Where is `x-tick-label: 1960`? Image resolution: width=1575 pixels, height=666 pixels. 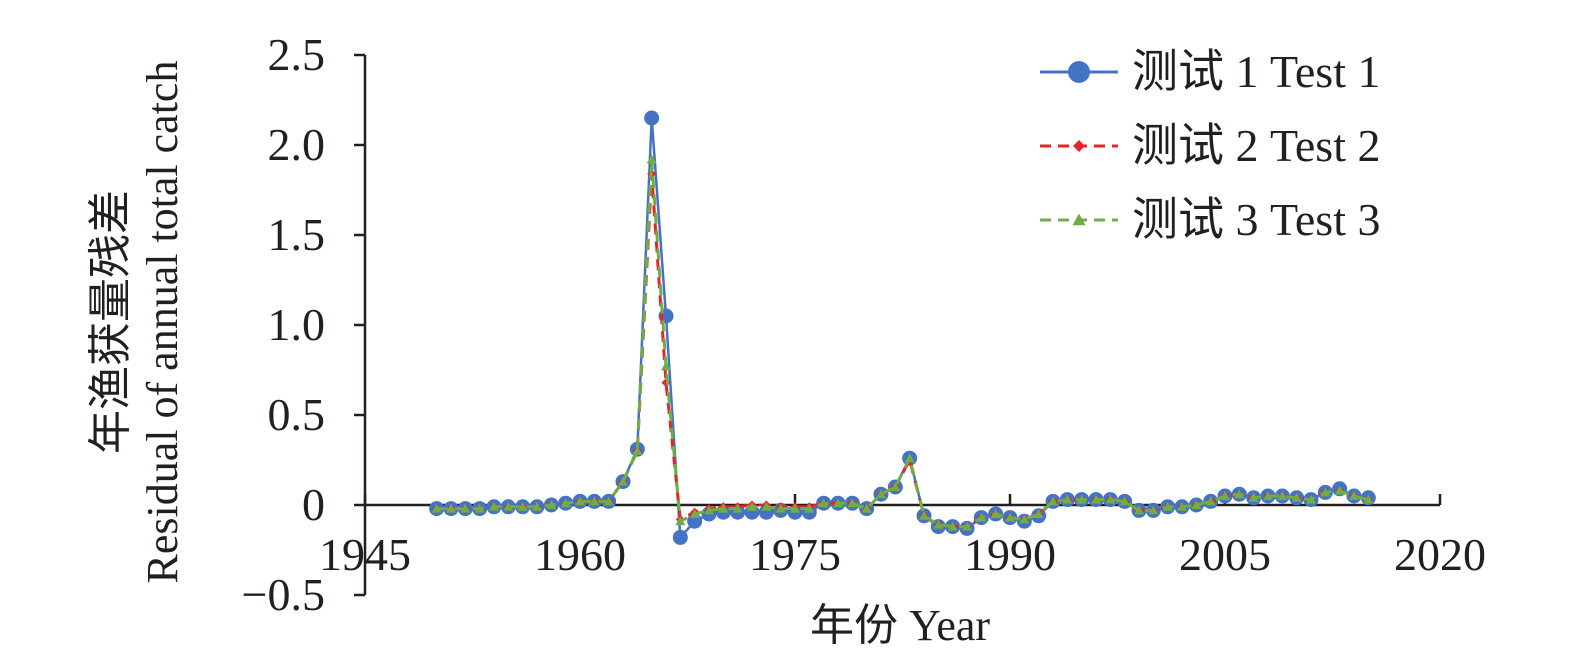 x-tick-label: 1960 is located at coordinates (580, 554).